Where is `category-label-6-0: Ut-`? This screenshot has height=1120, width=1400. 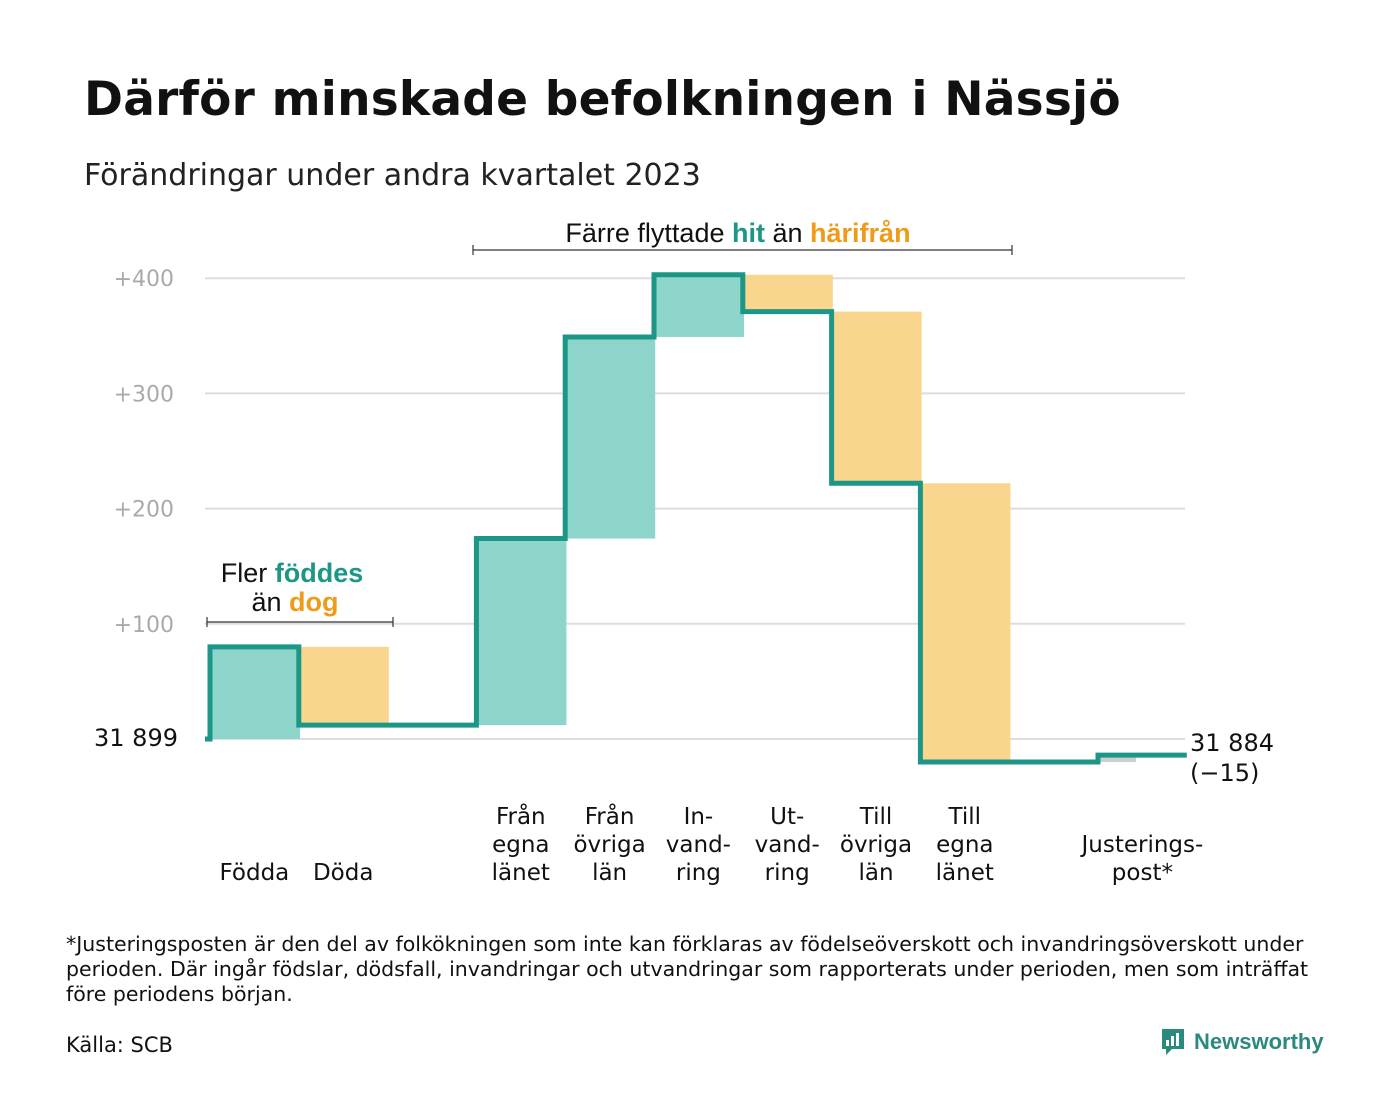
category-label-6-0: Ut- is located at coordinates (787, 817).